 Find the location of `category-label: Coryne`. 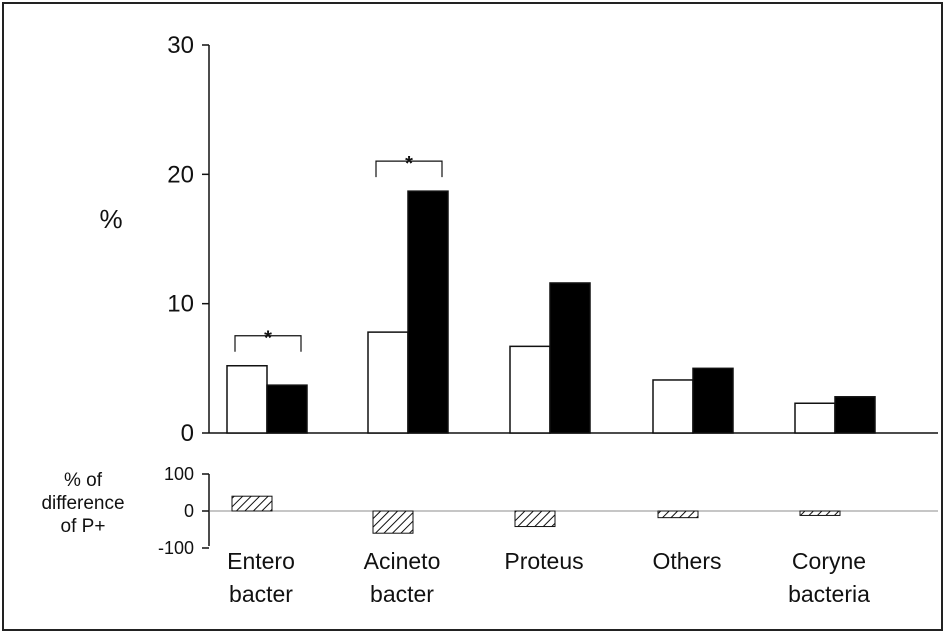

category-label: Coryne is located at coordinates (829, 561).